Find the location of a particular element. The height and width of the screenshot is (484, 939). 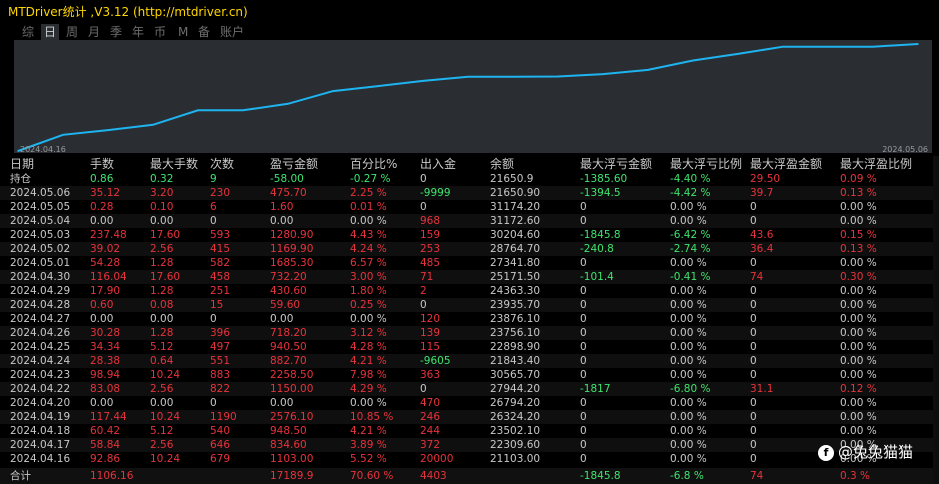

cell-date: 2024.04.28 is located at coordinates (40, 305).